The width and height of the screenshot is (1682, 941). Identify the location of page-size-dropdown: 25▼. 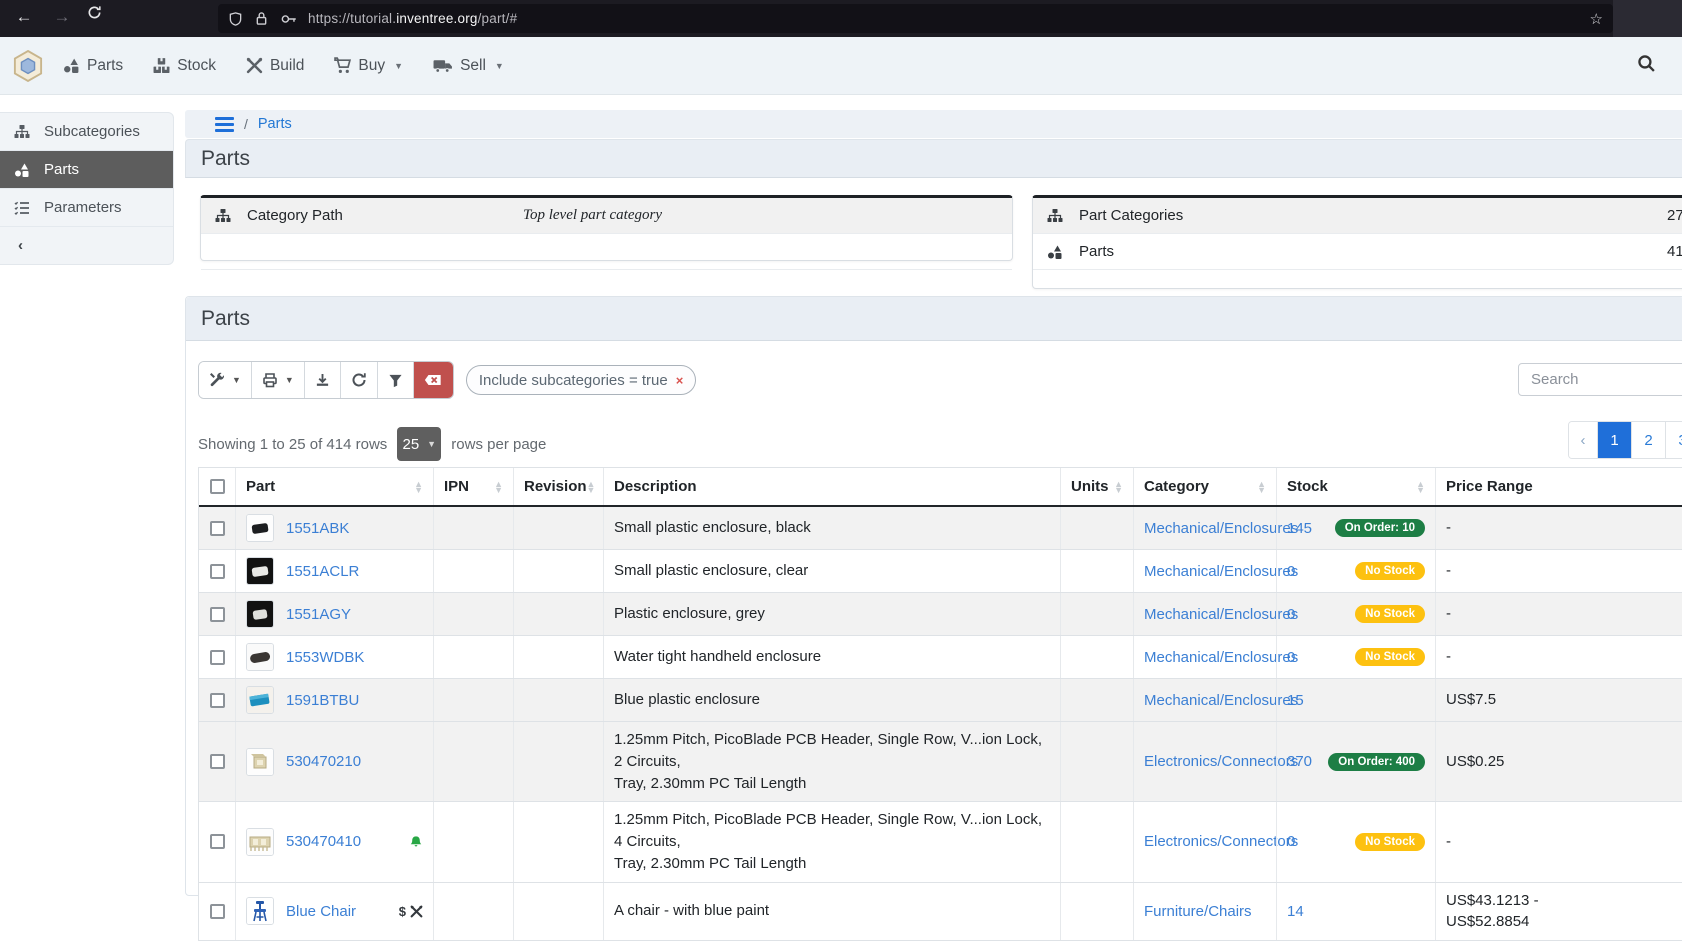
(419, 444).